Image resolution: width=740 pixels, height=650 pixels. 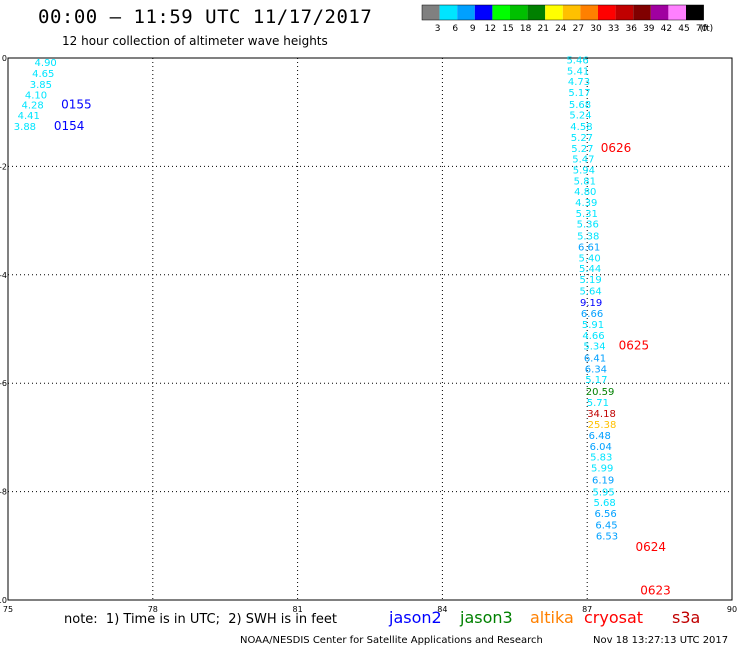 I want to click on pass-time-label: 0624, so click(x=650, y=547).